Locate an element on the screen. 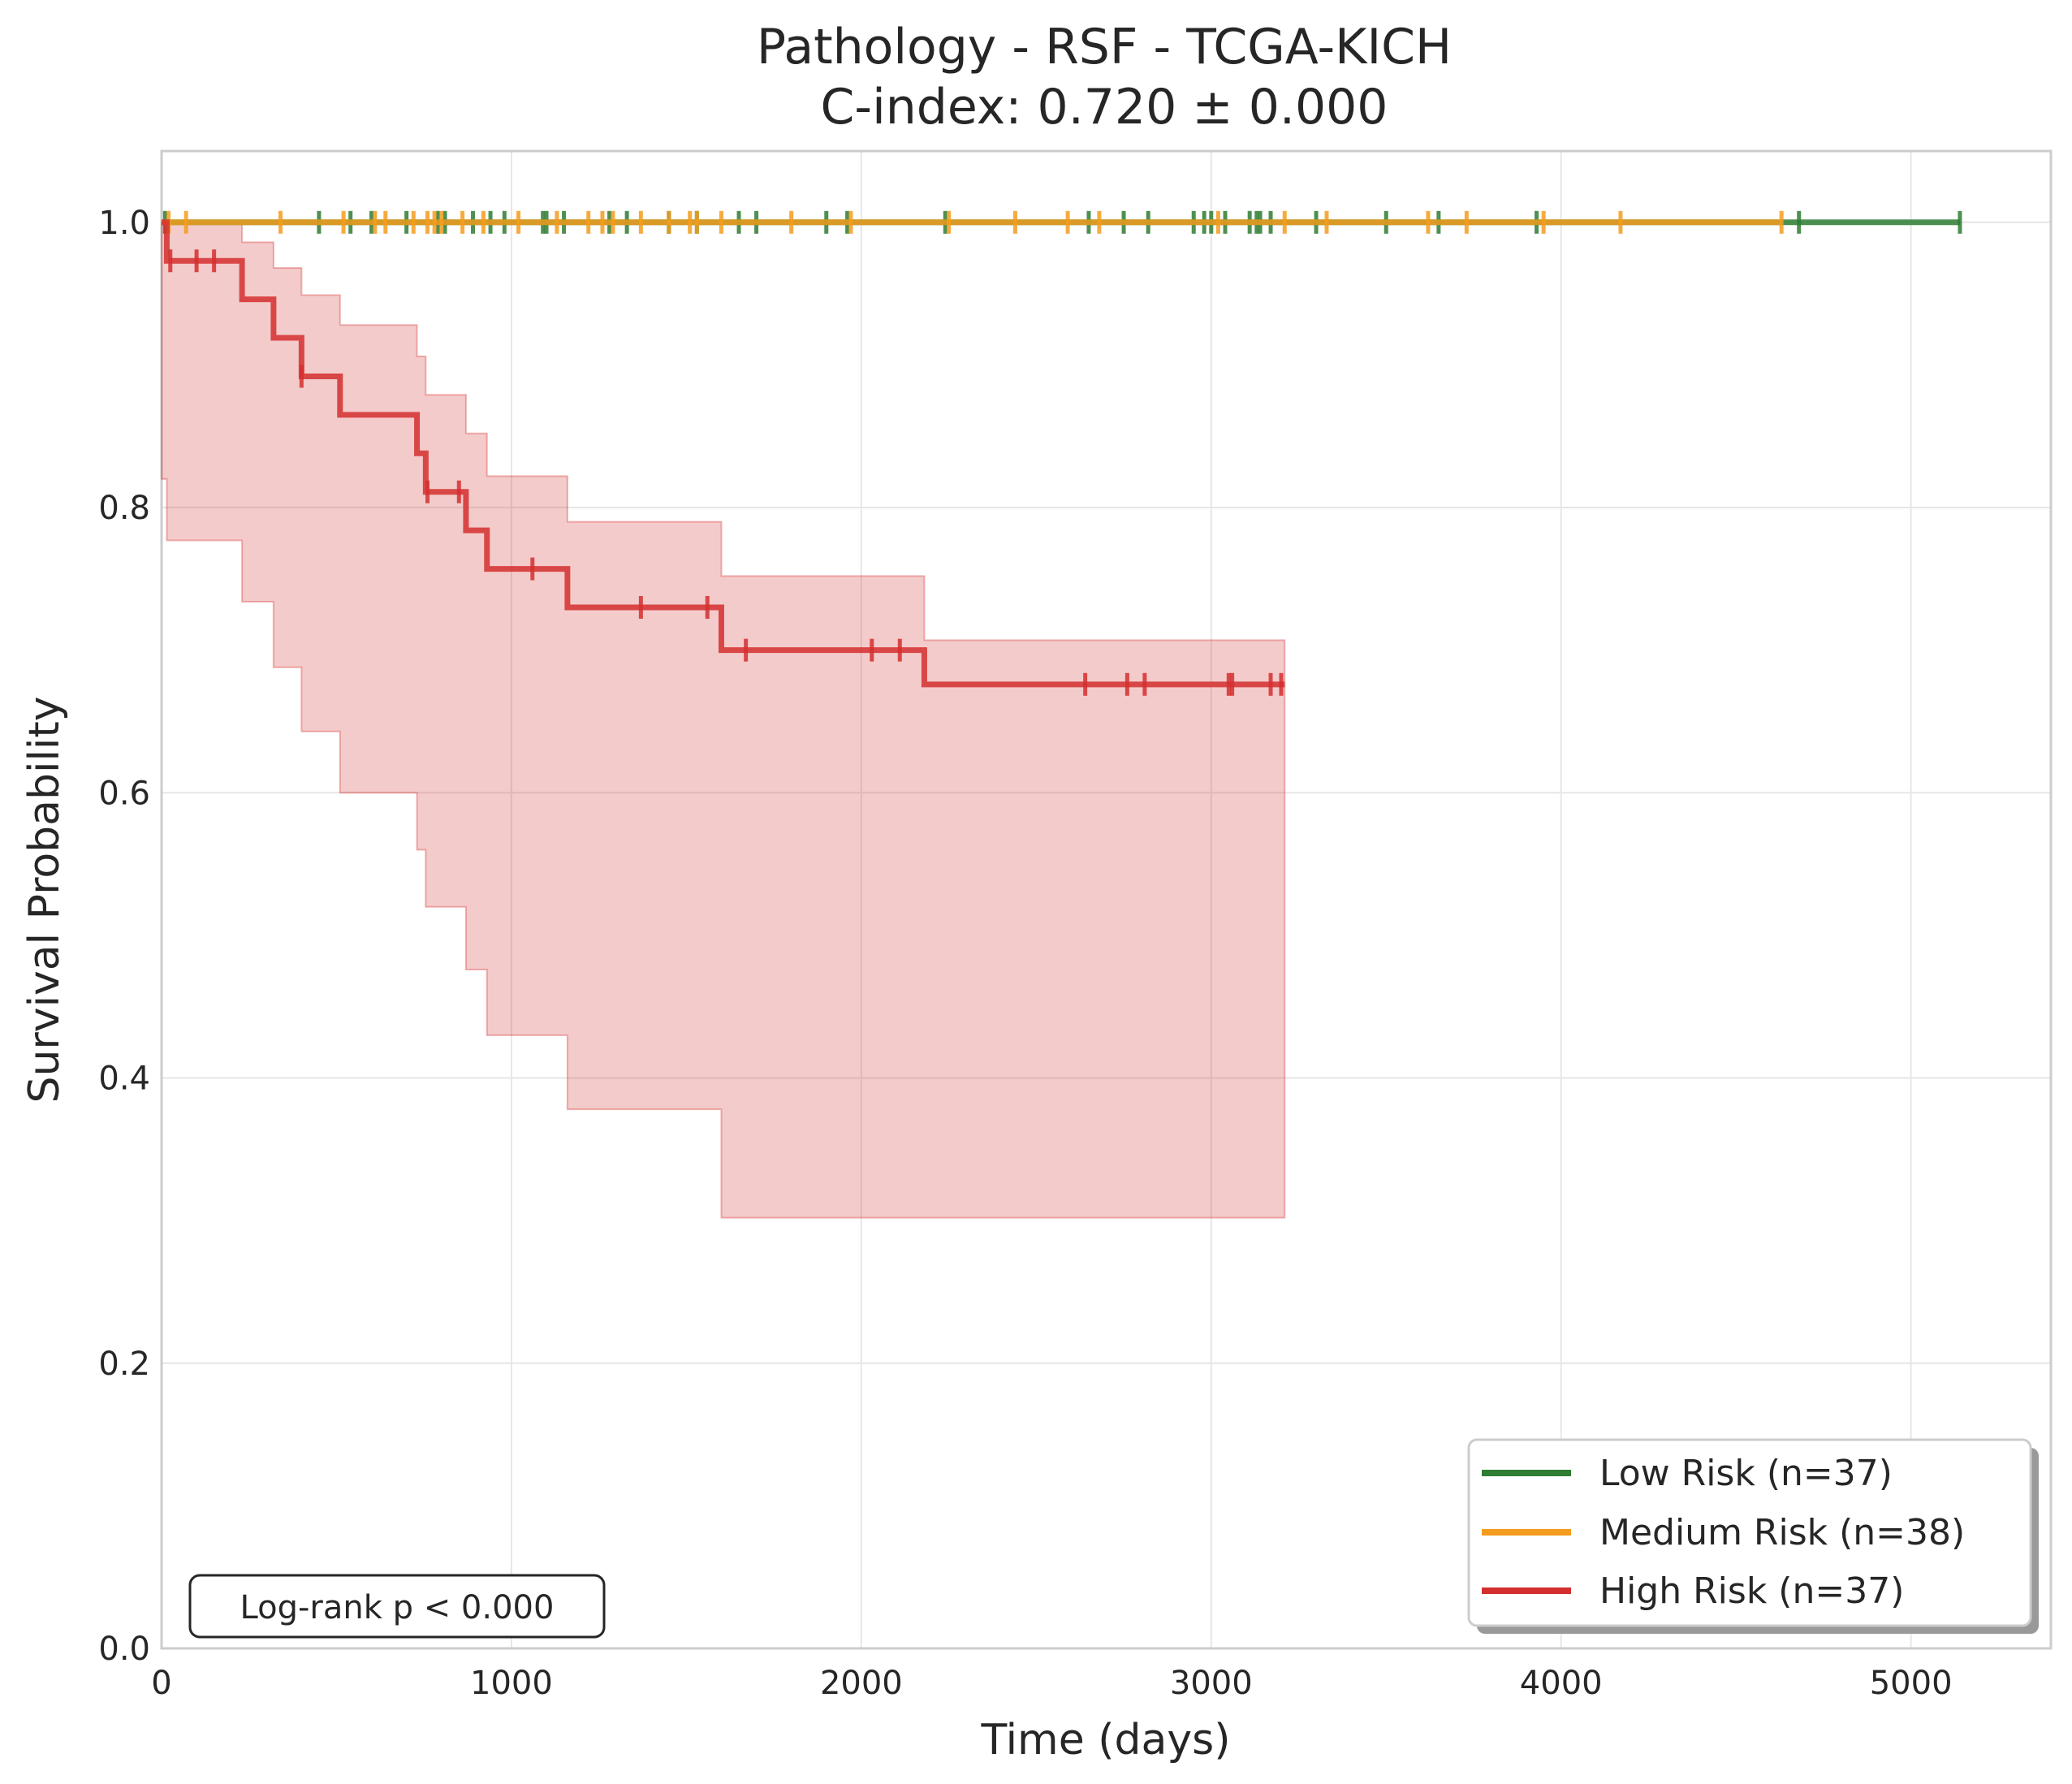 This screenshot has width=2072, height=1784. y-tick-label: 0.2 is located at coordinates (124, 1364).